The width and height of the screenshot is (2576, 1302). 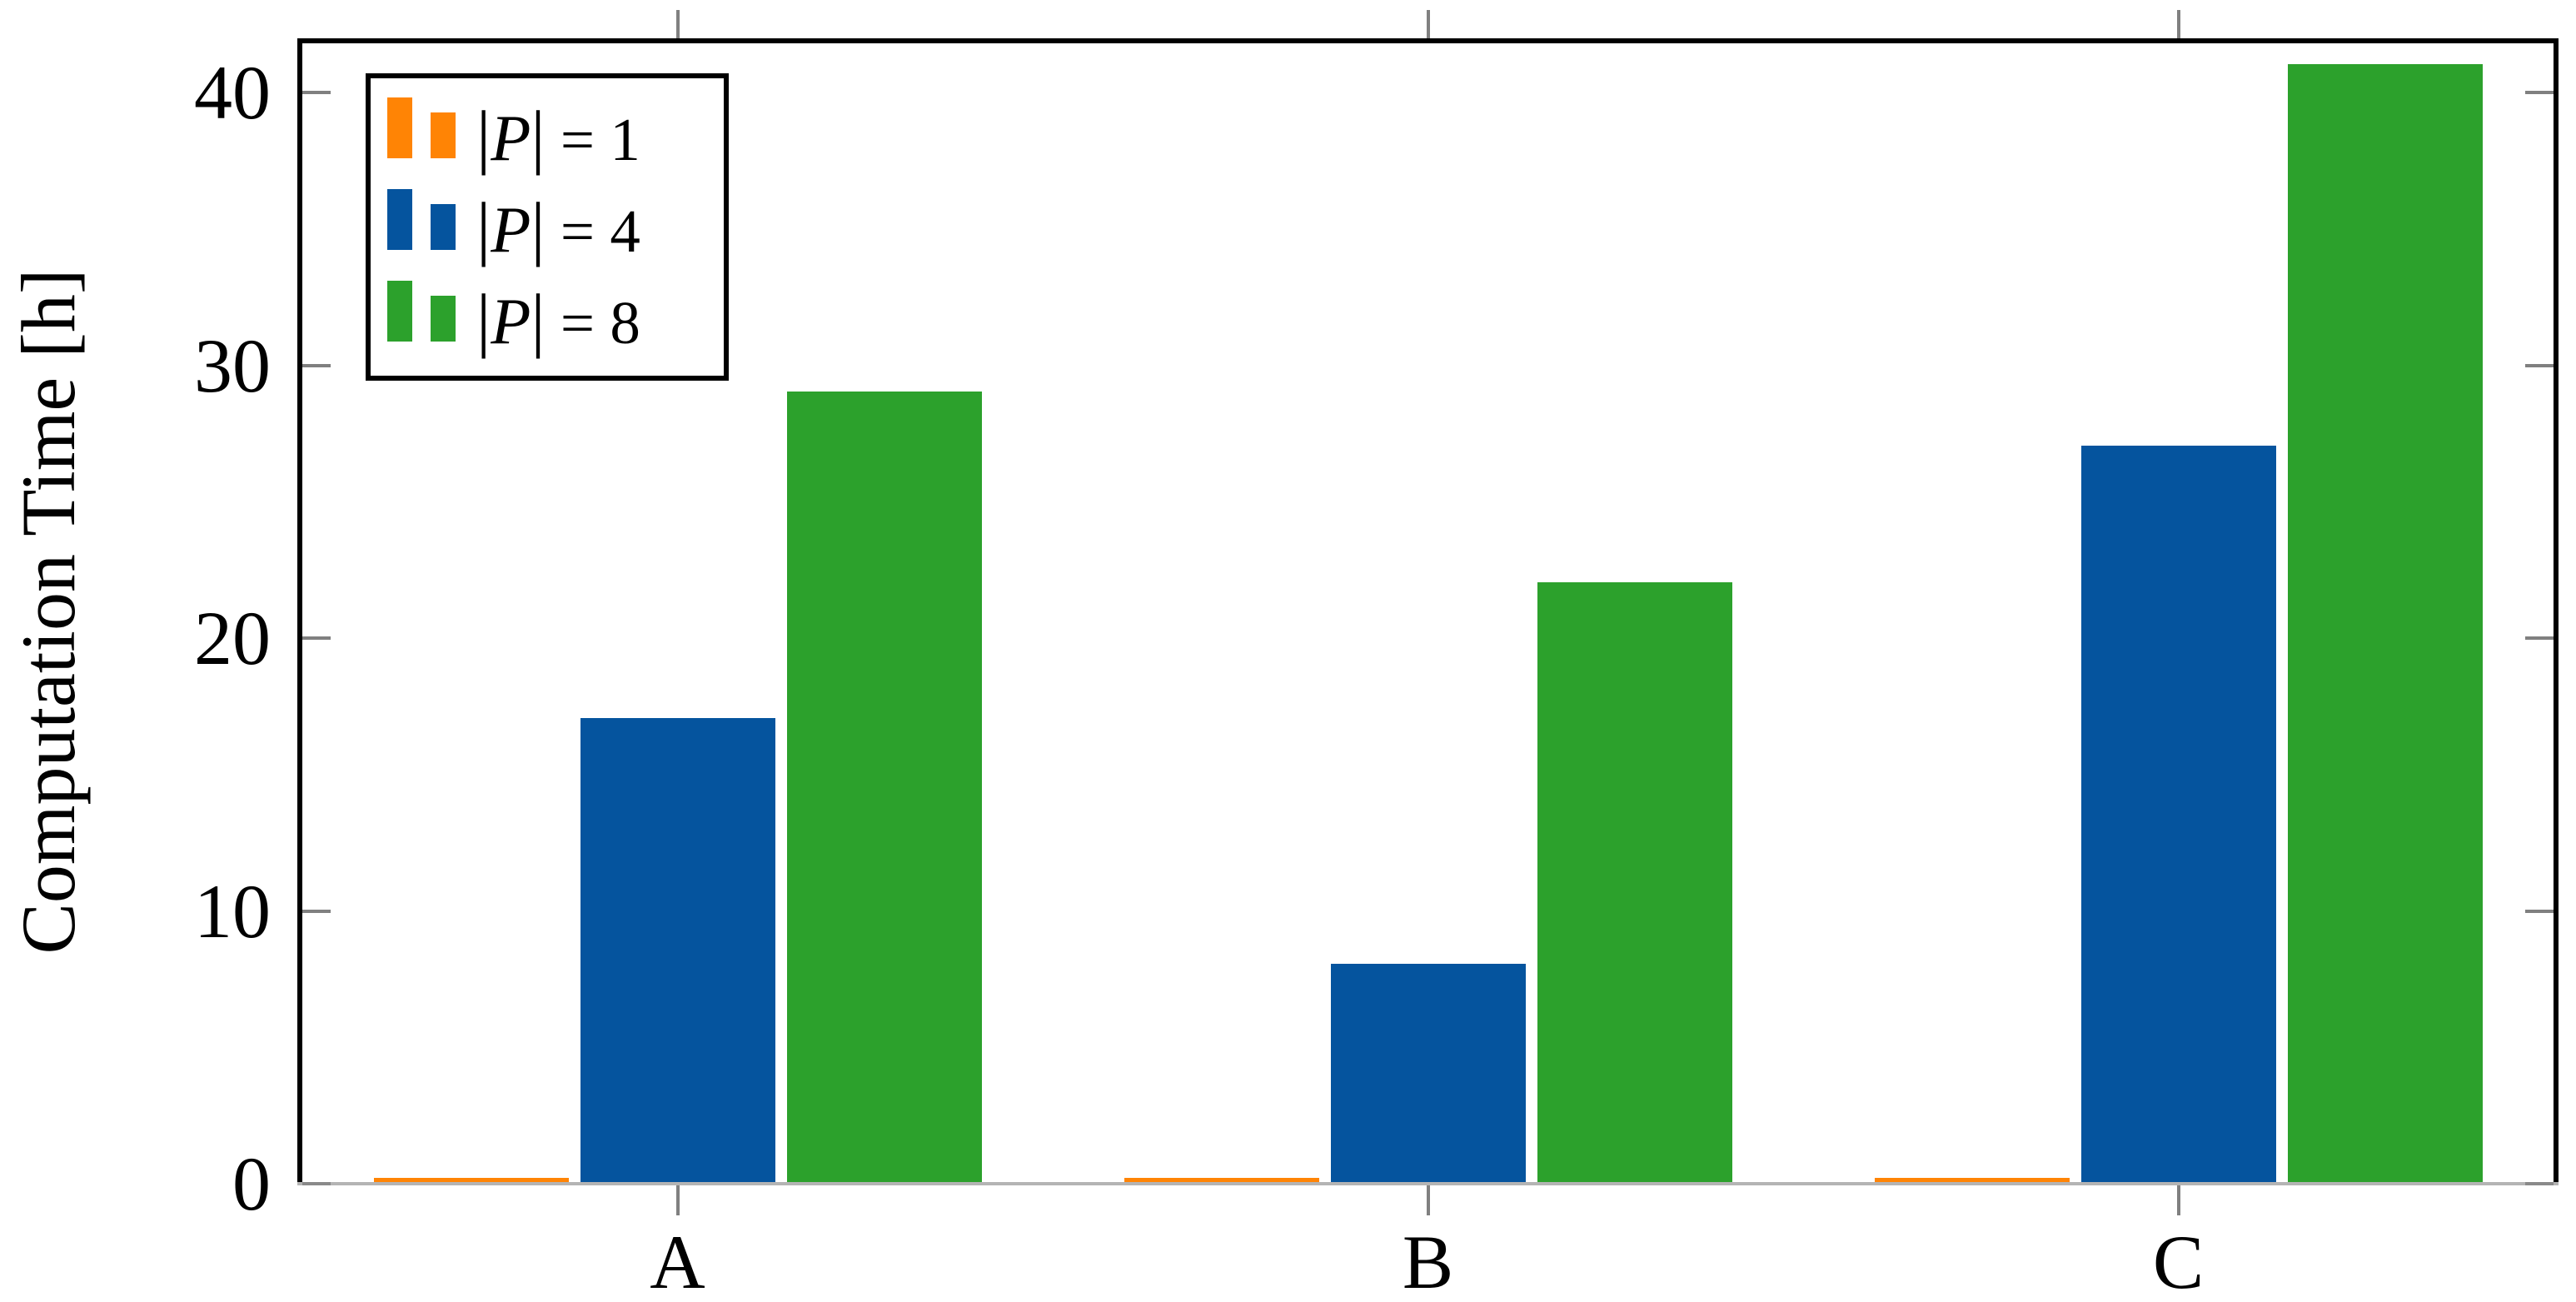 I want to click on y-zero-tick-left, so click(x=316, y=1184).